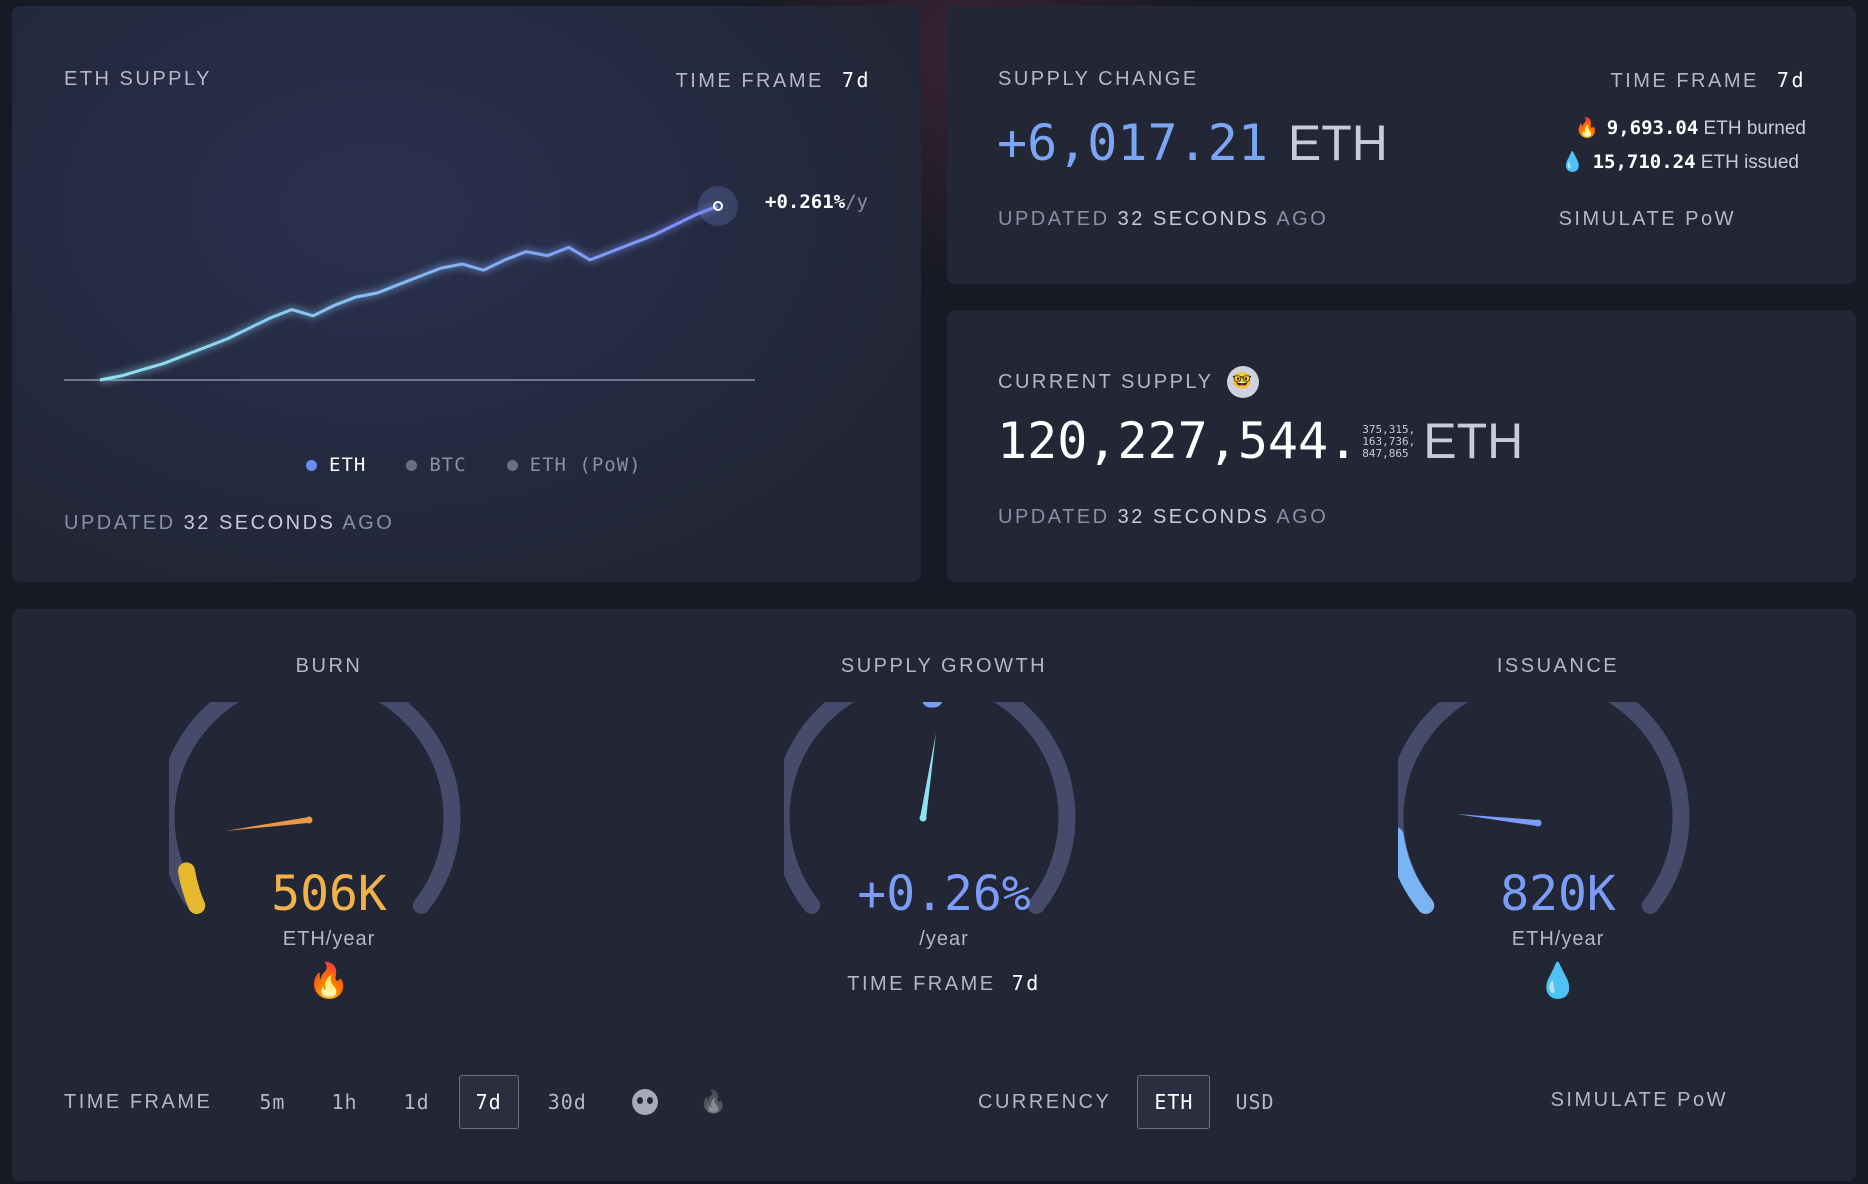  What do you see at coordinates (1174, 1102) in the screenshot?
I see `currency-eth: ETH` at bounding box center [1174, 1102].